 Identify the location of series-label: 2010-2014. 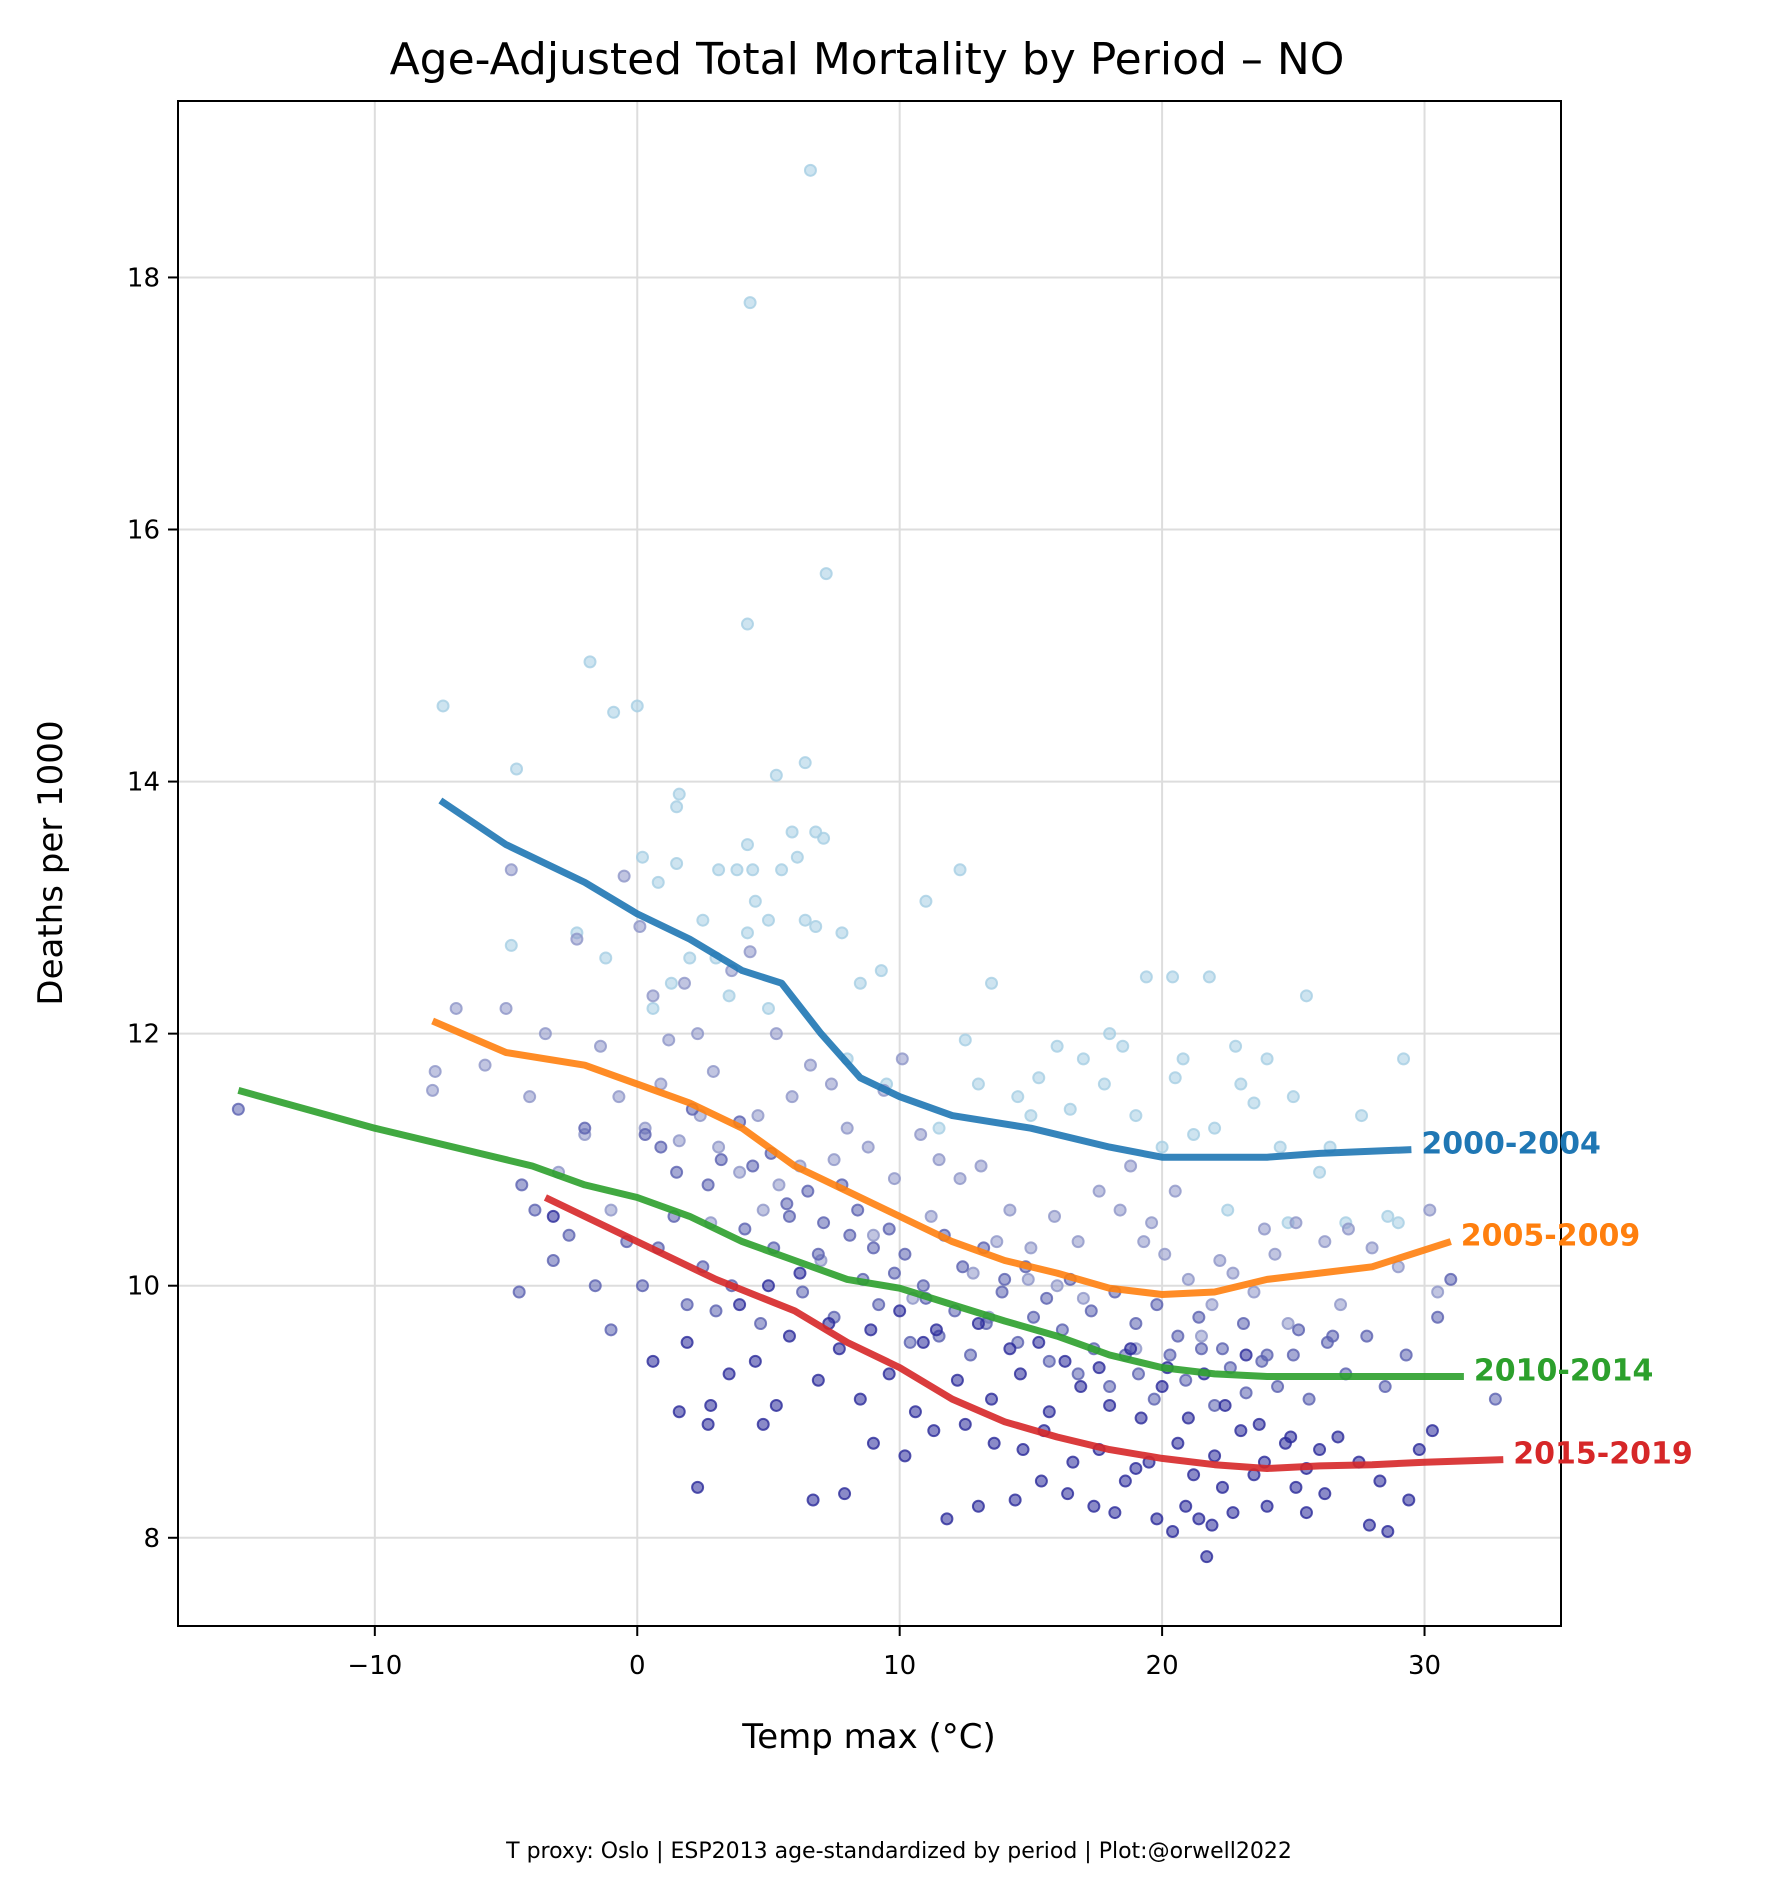
(1563, 1370).